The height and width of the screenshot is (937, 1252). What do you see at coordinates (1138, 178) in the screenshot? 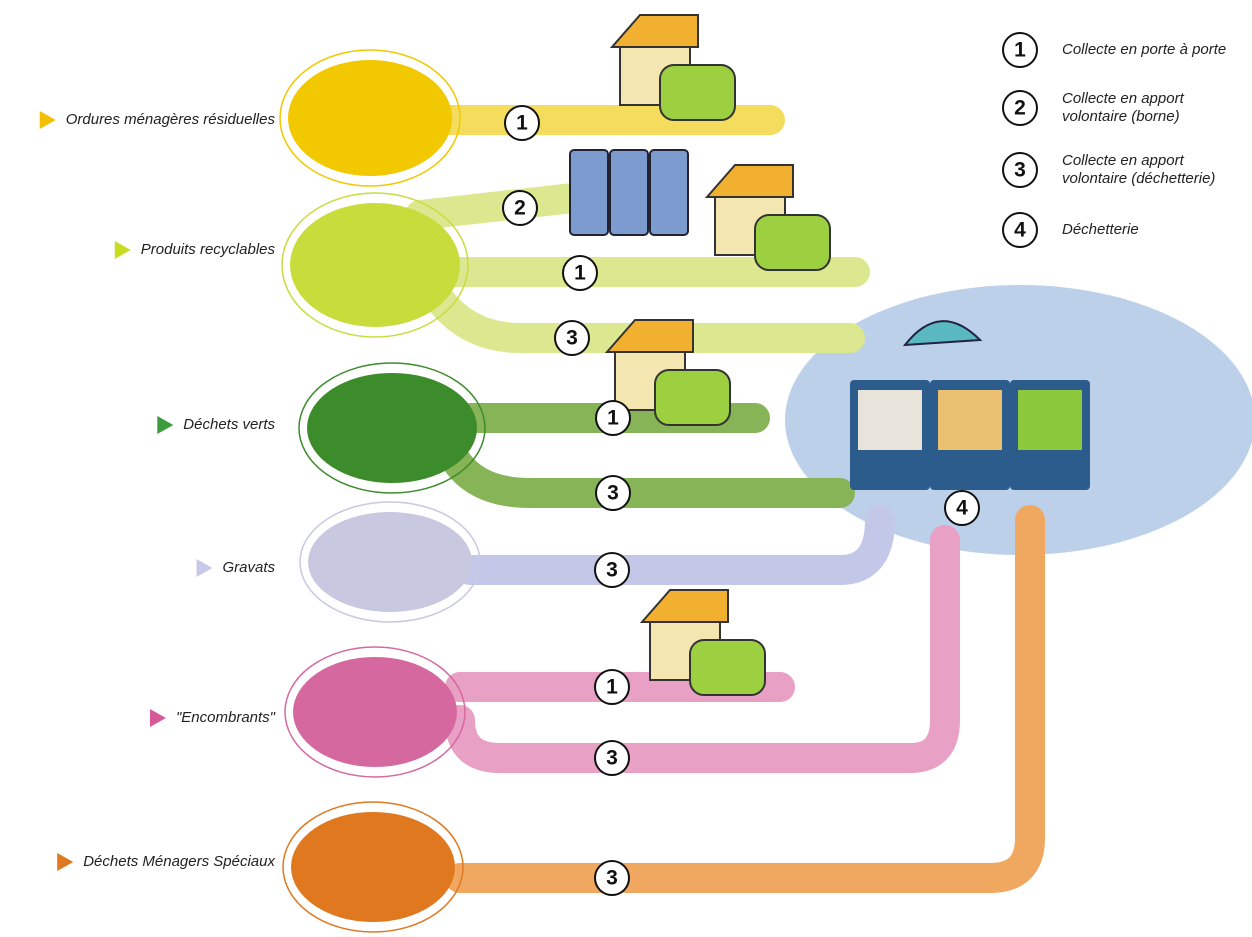
I see `legend-text: volontaire (déchetterie)` at bounding box center [1138, 178].